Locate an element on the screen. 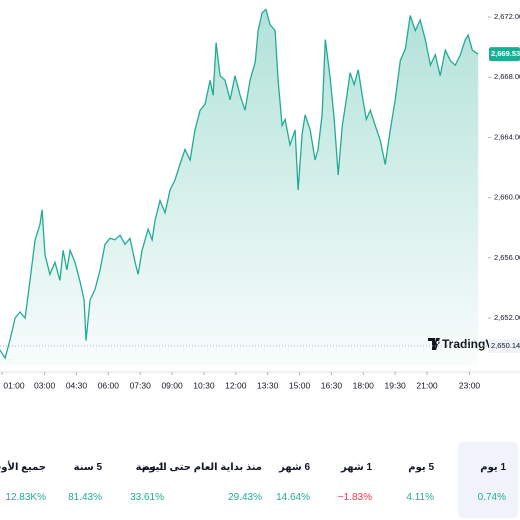 The height and width of the screenshot is (520, 520). period-change: 29.43% is located at coordinates (245, 497).